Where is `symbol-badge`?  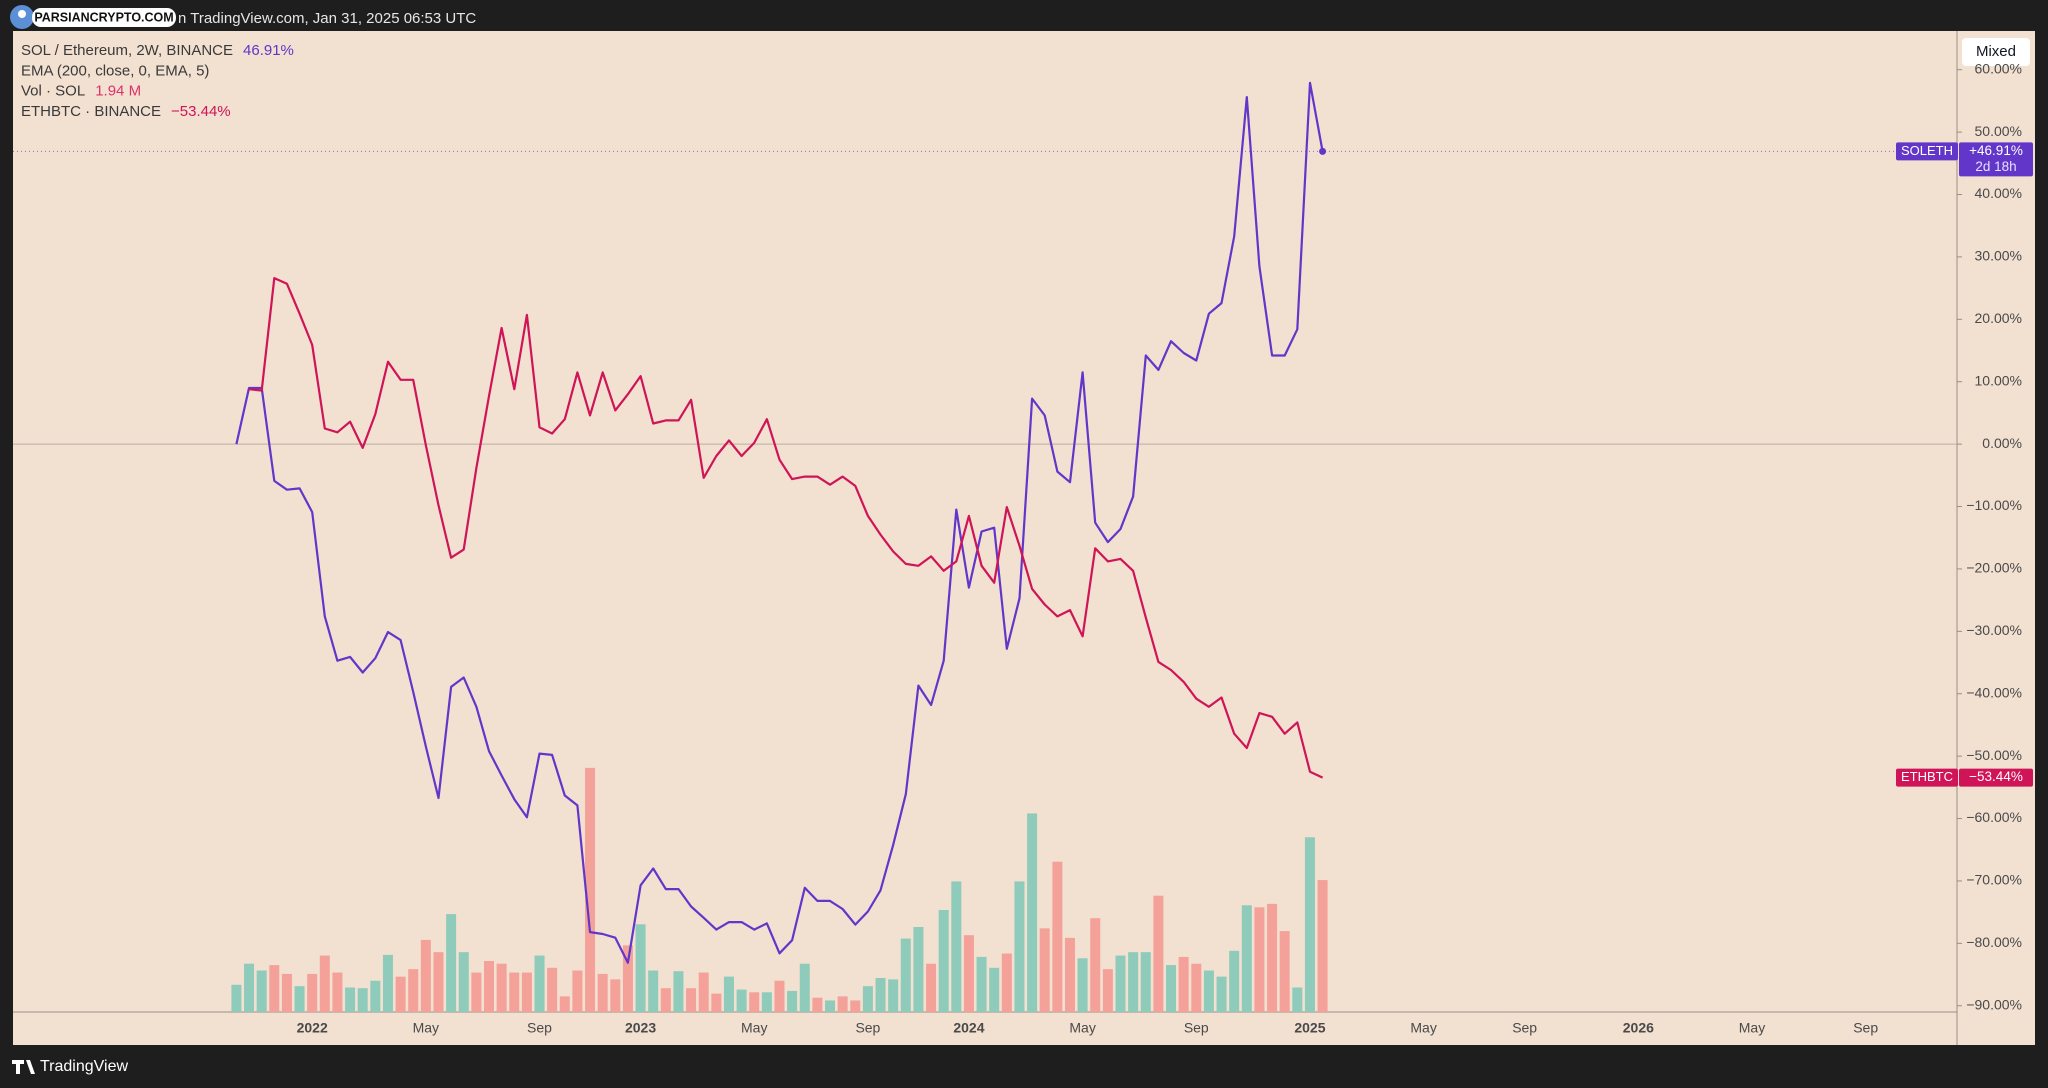
symbol-badge is located at coordinates (1927, 151).